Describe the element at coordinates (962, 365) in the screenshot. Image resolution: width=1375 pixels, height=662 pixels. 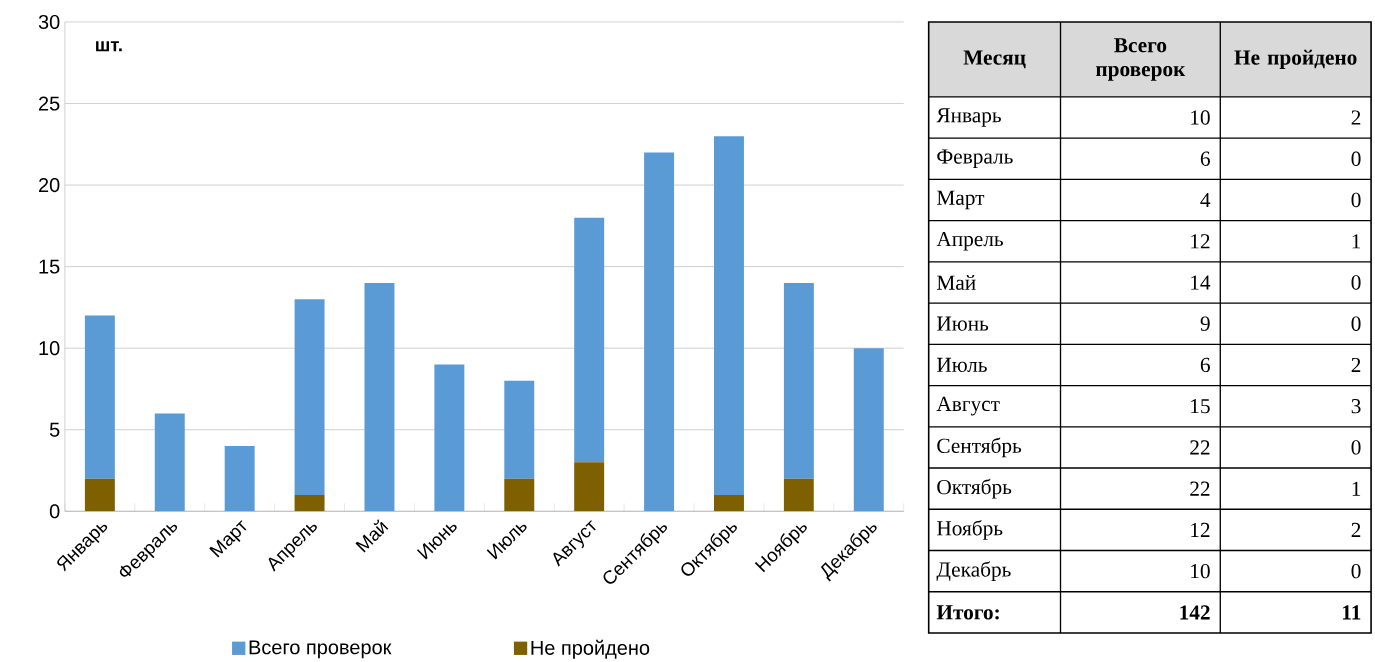
I see `category-label: Июль` at that location.